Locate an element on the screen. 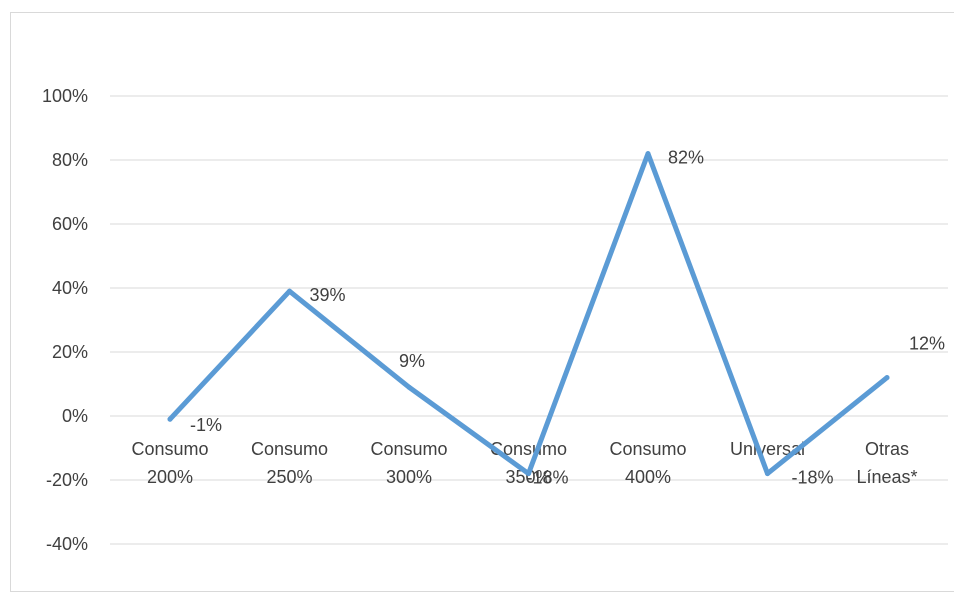 The image size is (954, 592). data-label: 39% is located at coordinates (328, 295).